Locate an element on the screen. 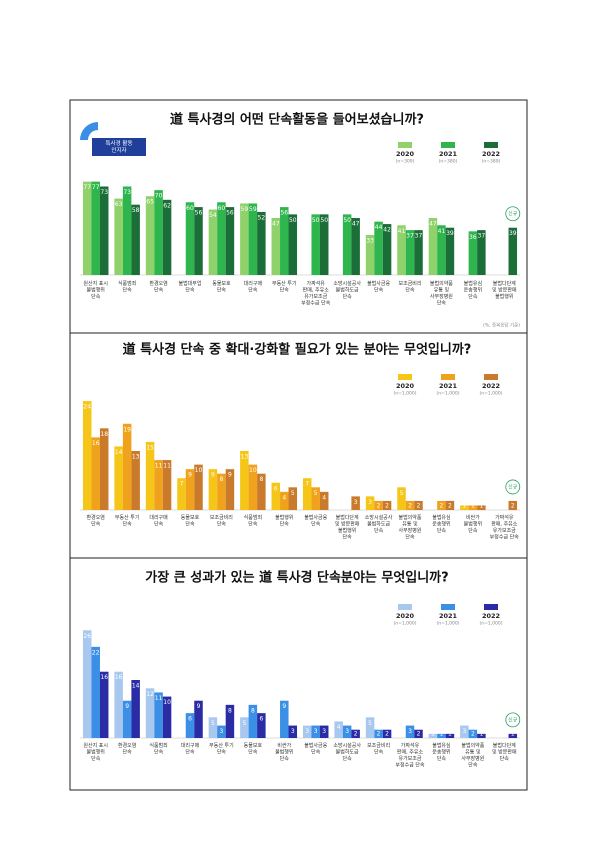 This screenshot has height=845, width=595. value-label: 1 is located at coordinates (450, 734).